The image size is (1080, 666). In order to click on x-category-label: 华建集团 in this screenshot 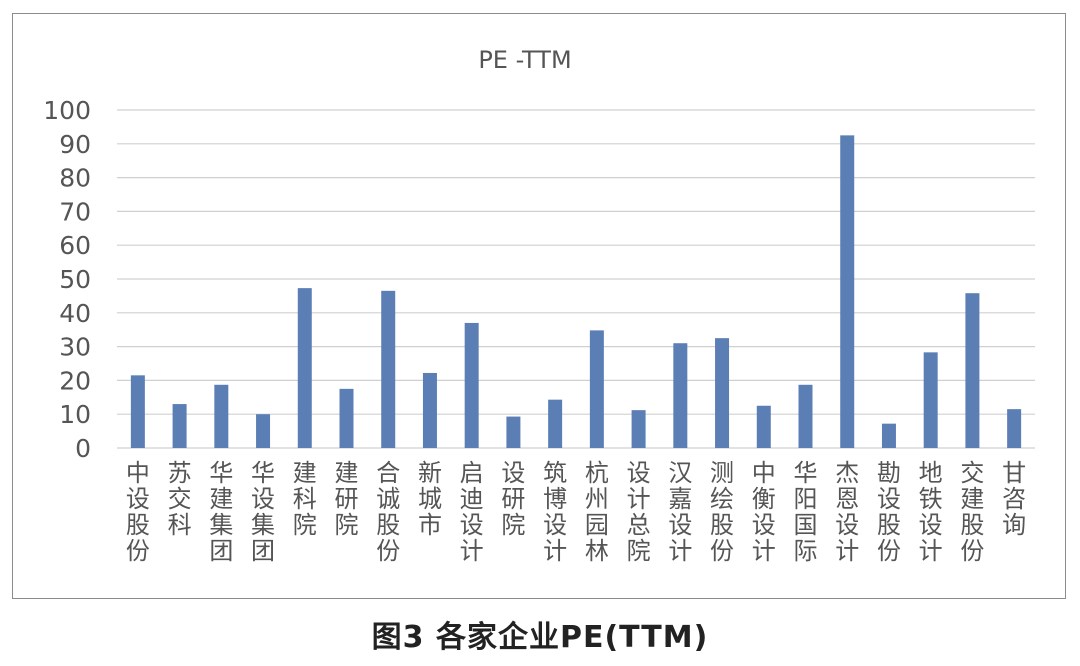, I will do `click(221, 512)`.